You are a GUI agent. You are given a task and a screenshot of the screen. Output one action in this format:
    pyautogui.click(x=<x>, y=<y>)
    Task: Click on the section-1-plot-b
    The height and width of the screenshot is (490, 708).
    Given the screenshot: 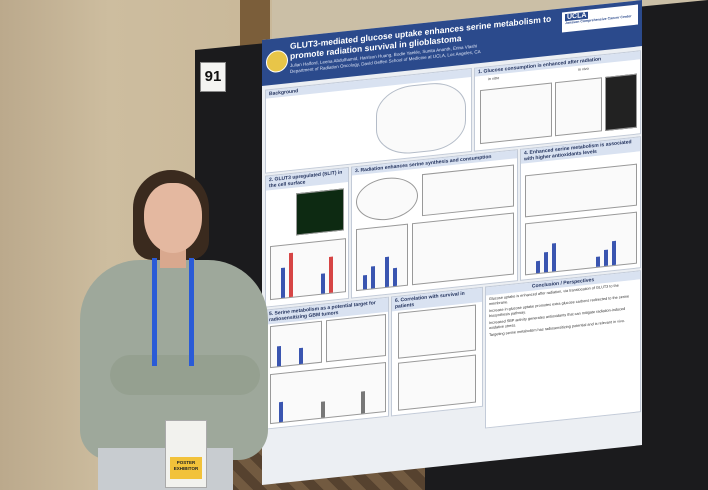 What is the action you would take?
    pyautogui.click(x=578, y=107)
    